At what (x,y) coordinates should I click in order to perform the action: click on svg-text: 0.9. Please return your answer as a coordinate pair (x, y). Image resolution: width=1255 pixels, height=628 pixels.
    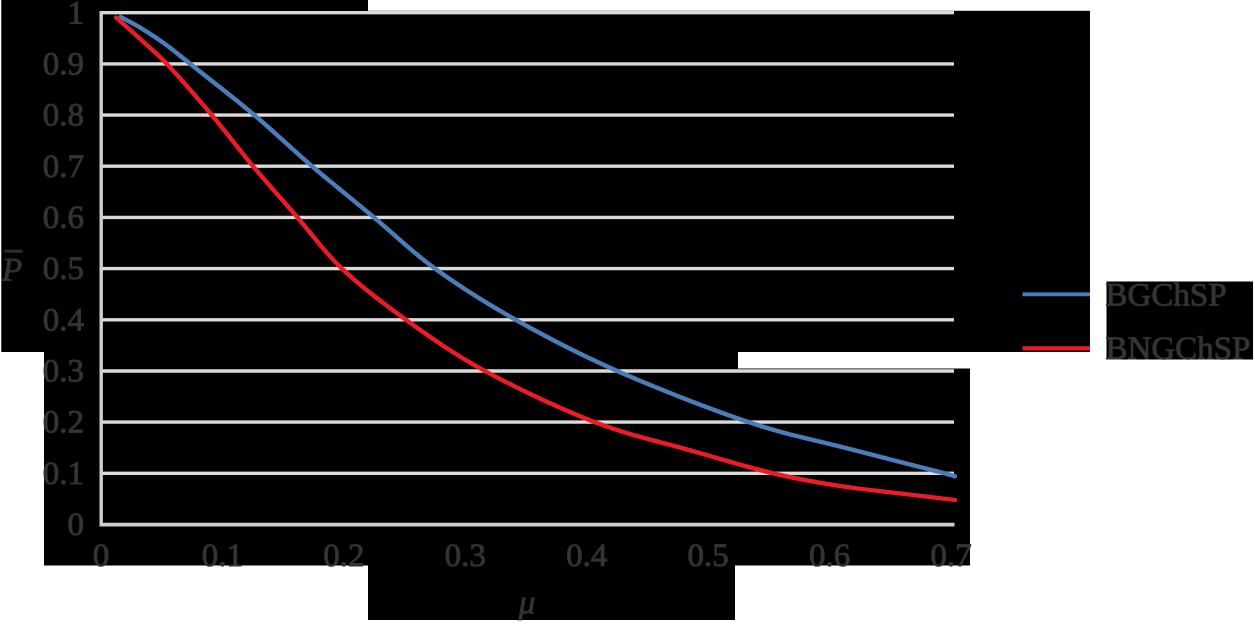
    Looking at the image, I should click on (63, 65).